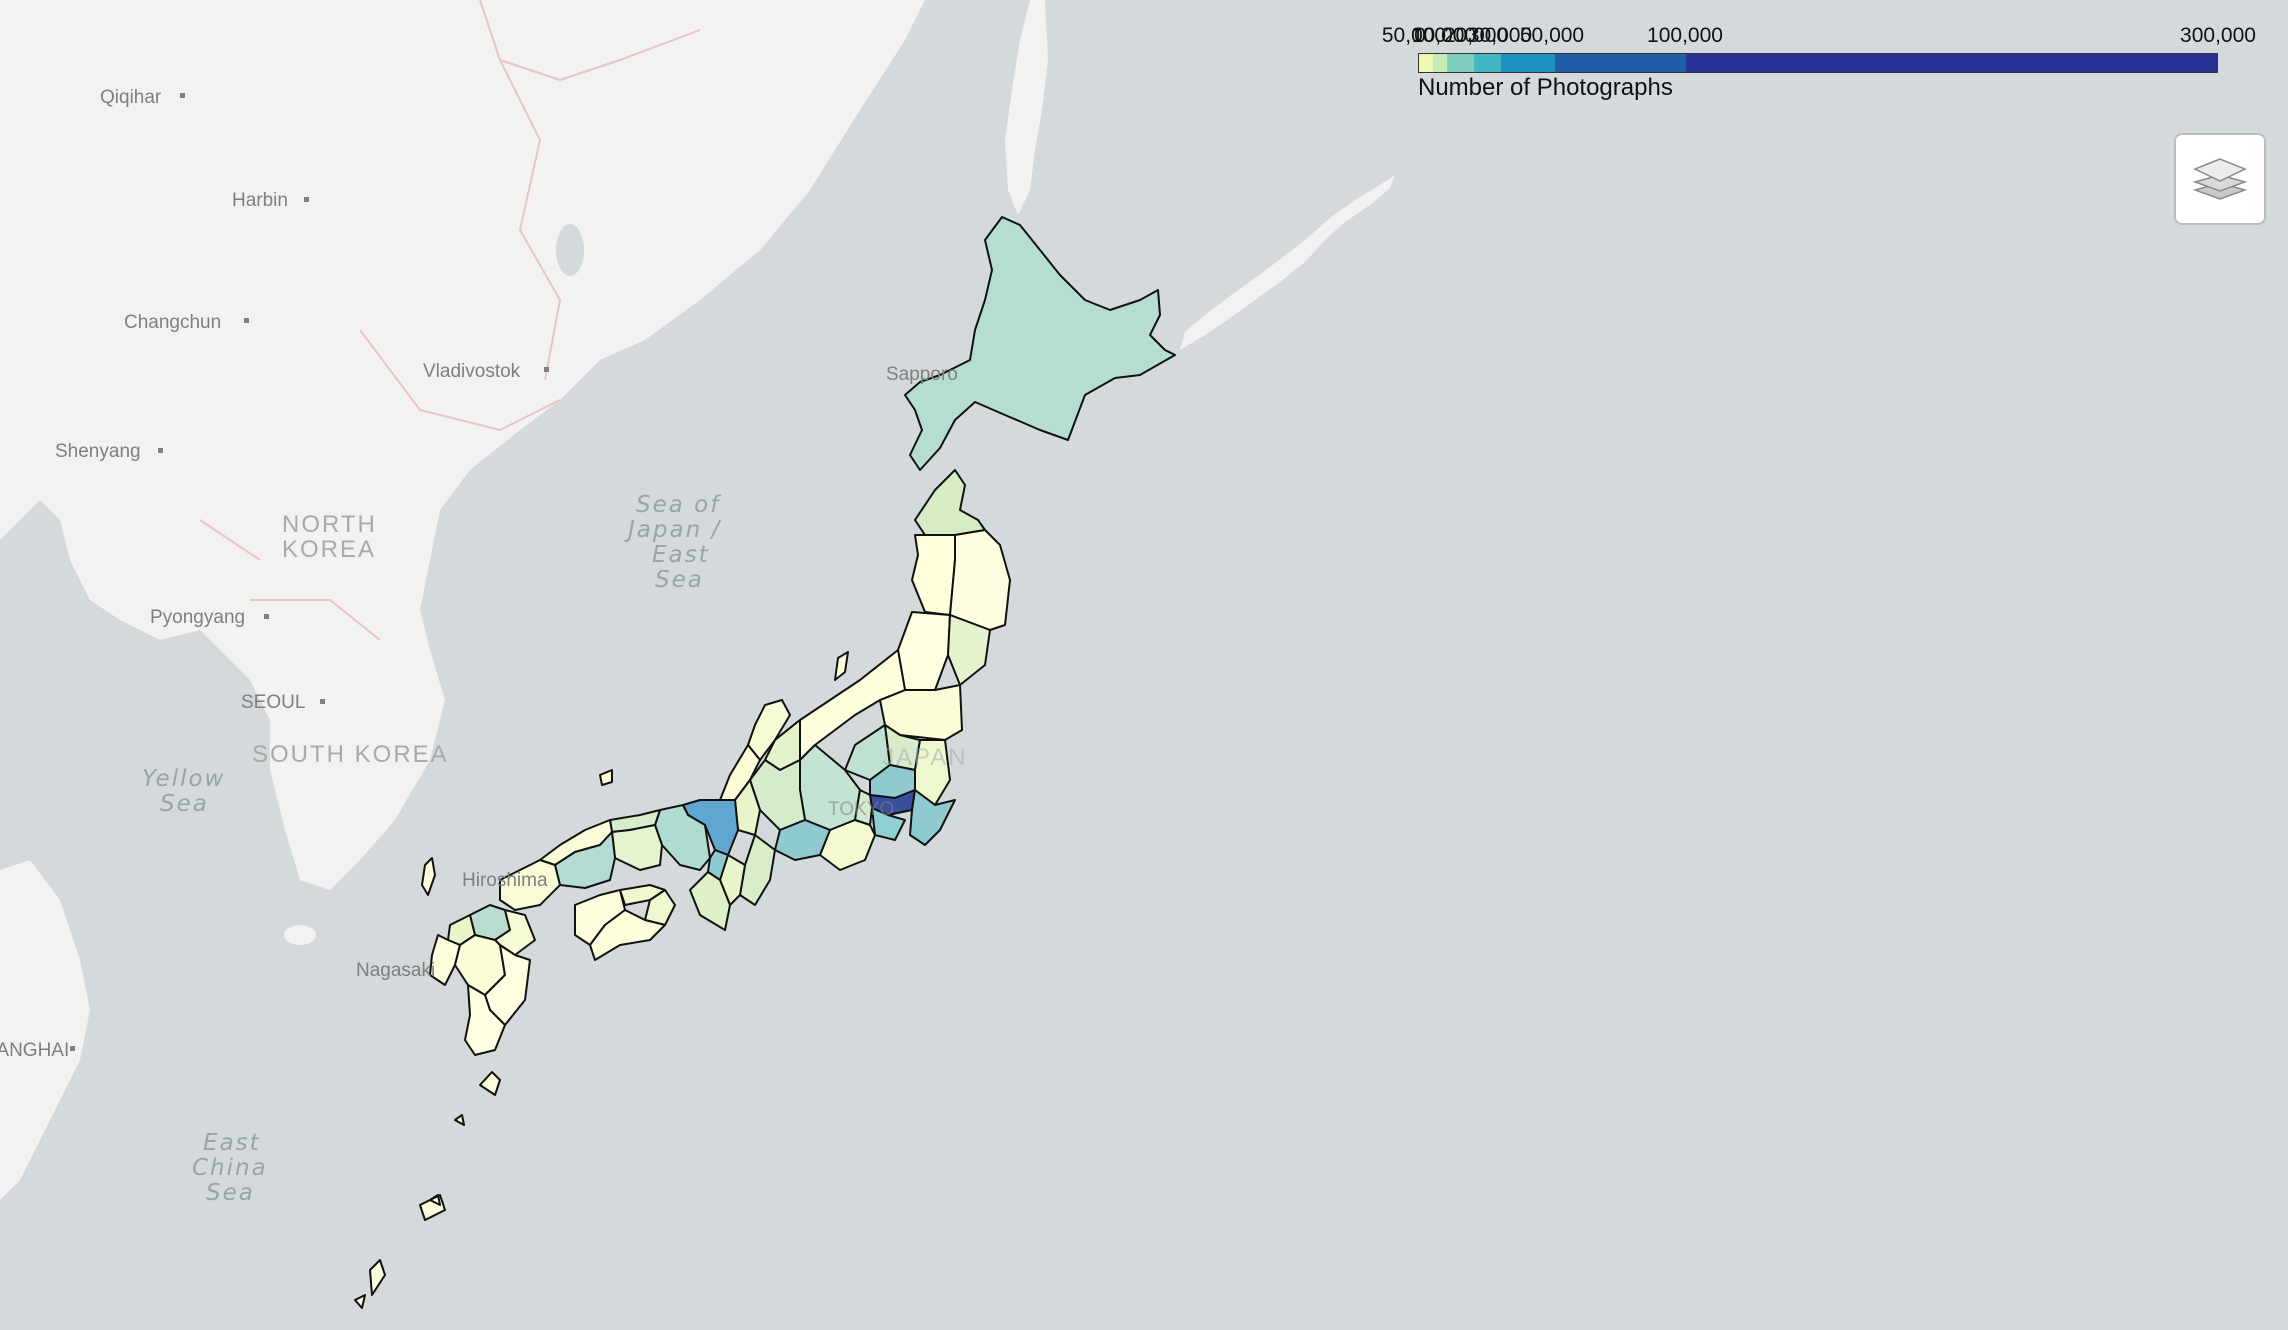  What do you see at coordinates (232, 1143) in the screenshot?
I see `label-east-china-sea-1: East` at bounding box center [232, 1143].